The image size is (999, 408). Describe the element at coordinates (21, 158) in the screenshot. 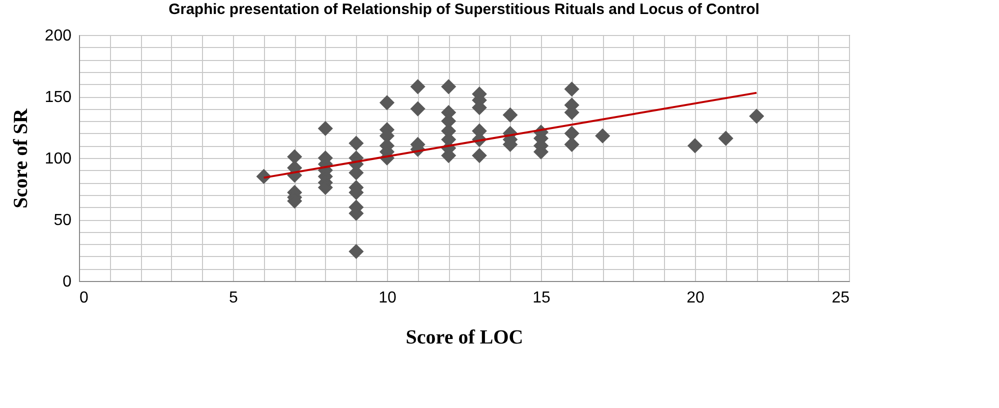

I see `y-axis-title: Score of SR` at that location.